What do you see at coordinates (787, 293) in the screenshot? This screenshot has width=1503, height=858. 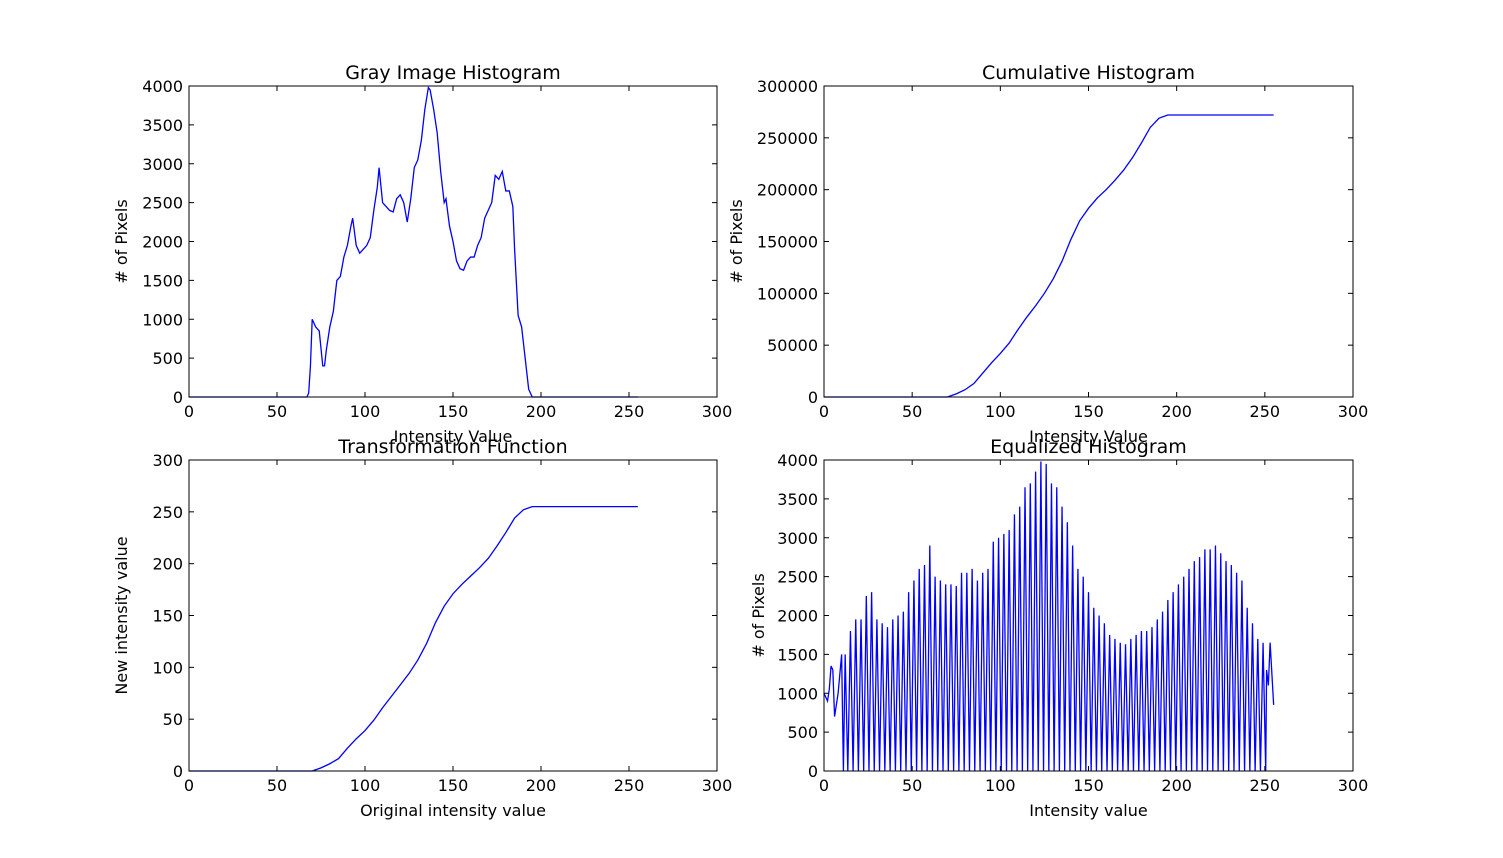 I see `y-tick-label: 100000` at bounding box center [787, 293].